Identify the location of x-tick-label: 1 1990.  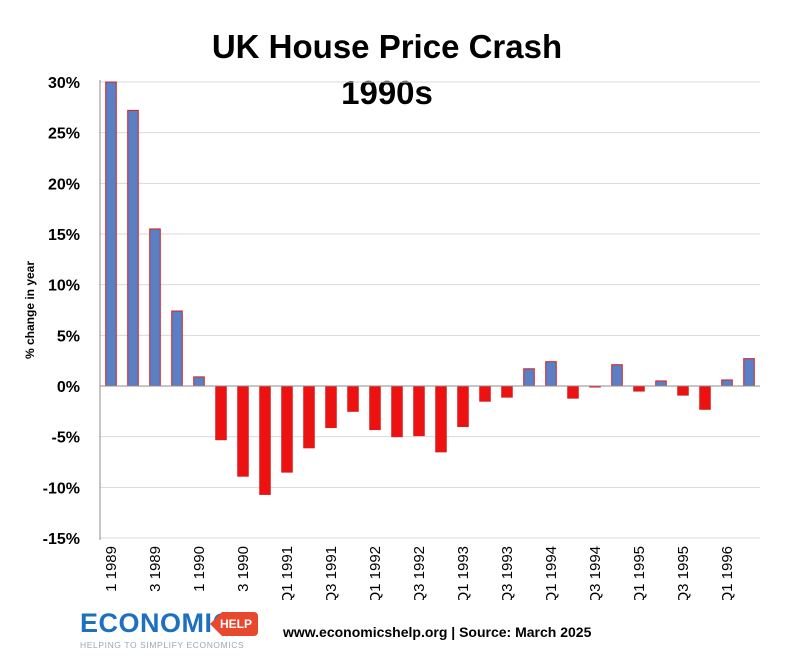
(199, 569).